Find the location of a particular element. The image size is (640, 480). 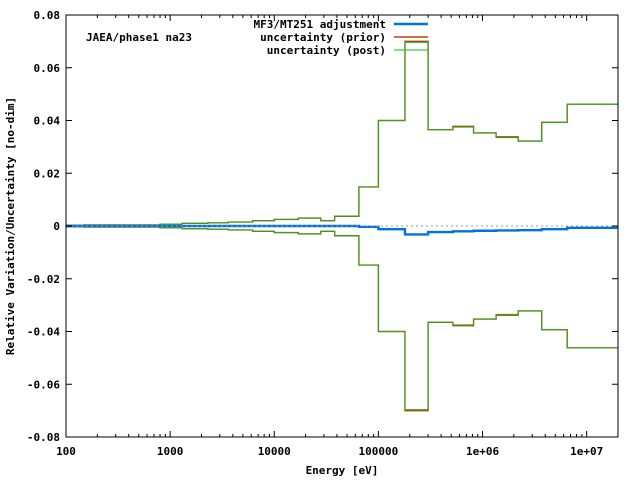

y-tick-label: -0.08 is located at coordinates (43, 437).